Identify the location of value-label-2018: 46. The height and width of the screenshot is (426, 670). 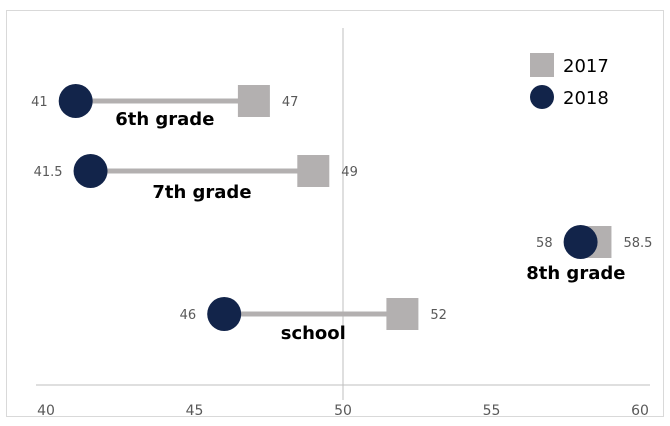
(188, 315).